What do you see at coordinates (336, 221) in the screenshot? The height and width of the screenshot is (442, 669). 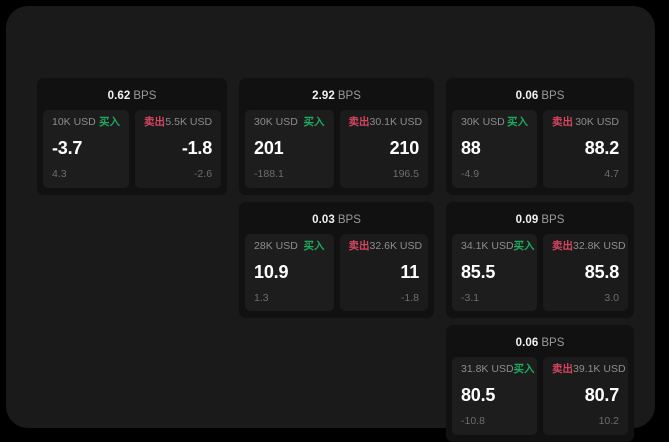 I see `card-header: 0.03 BPS` at bounding box center [336, 221].